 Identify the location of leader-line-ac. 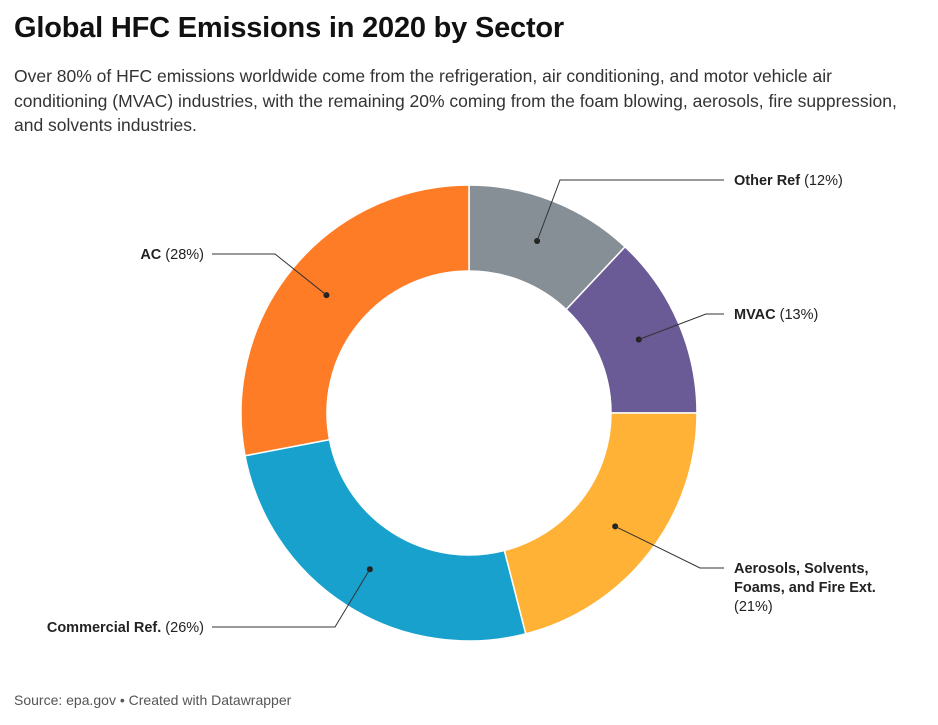
(269, 274).